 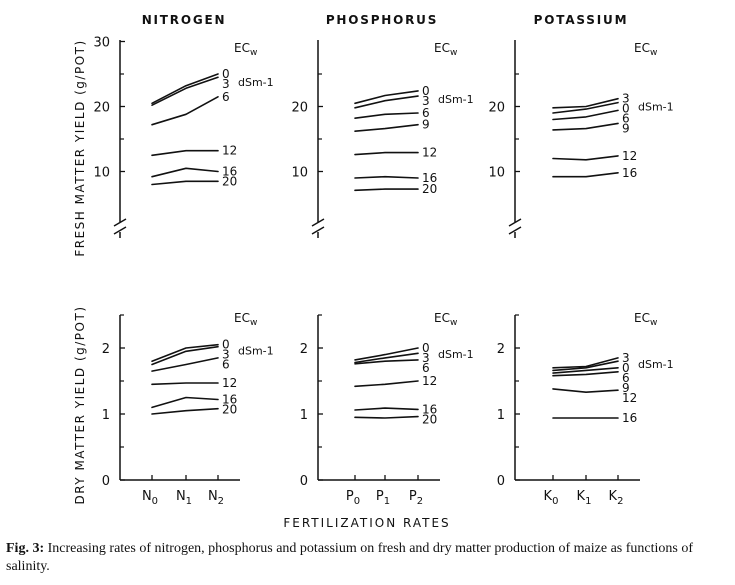 What do you see at coordinates (216, 498) in the screenshot?
I see `x-tick-label: N2` at bounding box center [216, 498].